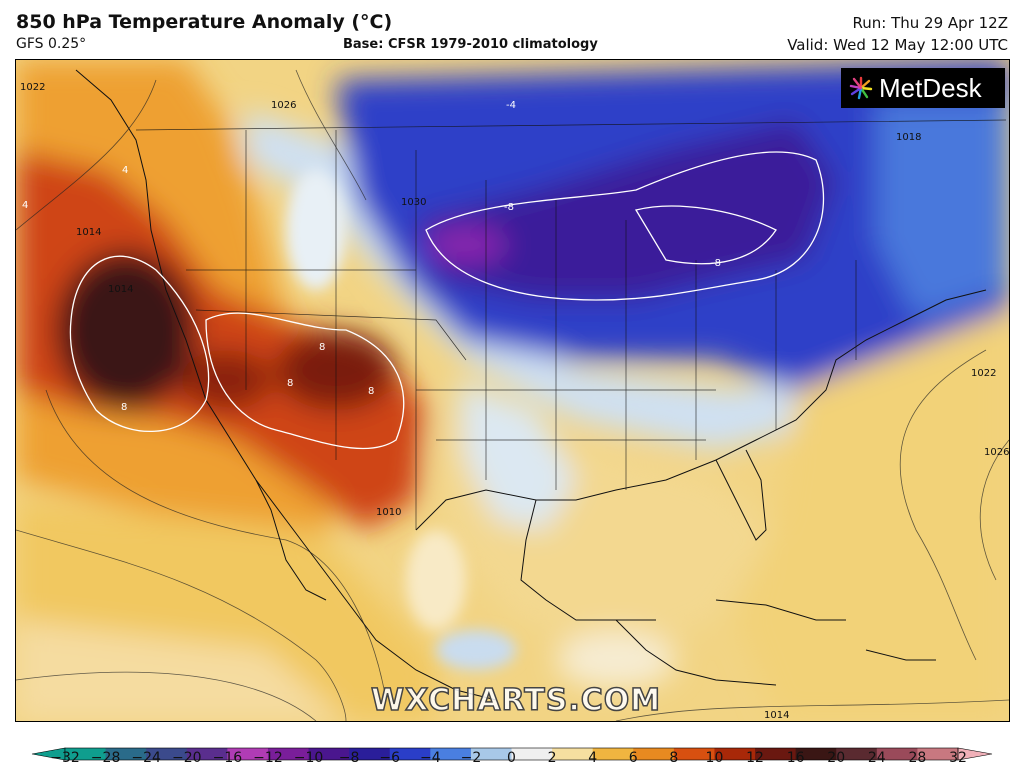 This screenshot has width=1024, height=784. I want to click on anomaly-detail, so click(401, 420).